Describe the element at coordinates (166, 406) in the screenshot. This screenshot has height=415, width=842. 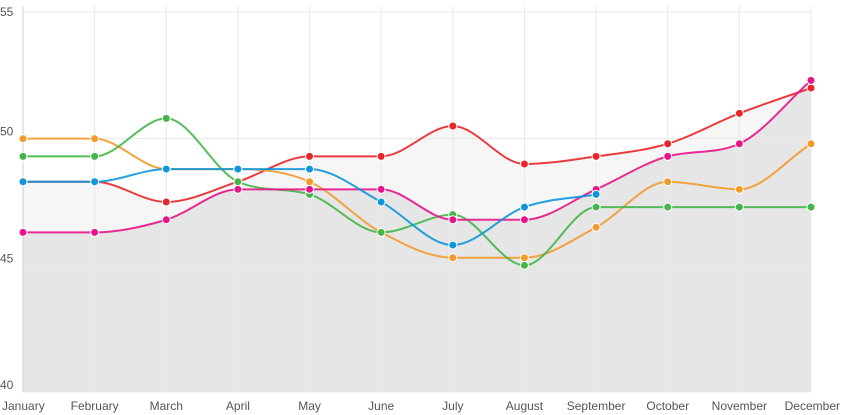
I see `x-tick-label: March` at that location.